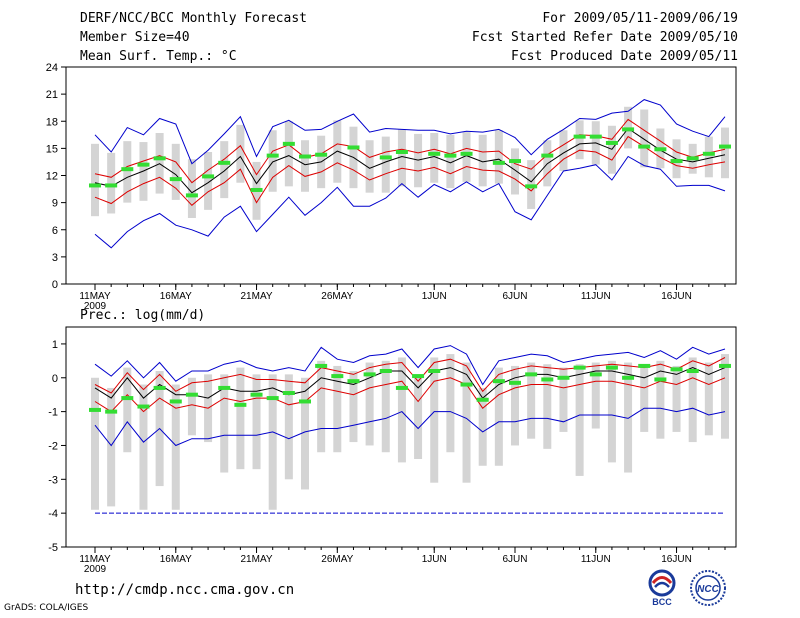 This screenshot has width=800, height=618. What do you see at coordinates (708, 589) in the screenshot?
I see `ncc-logo-text: NCC` at bounding box center [708, 589].